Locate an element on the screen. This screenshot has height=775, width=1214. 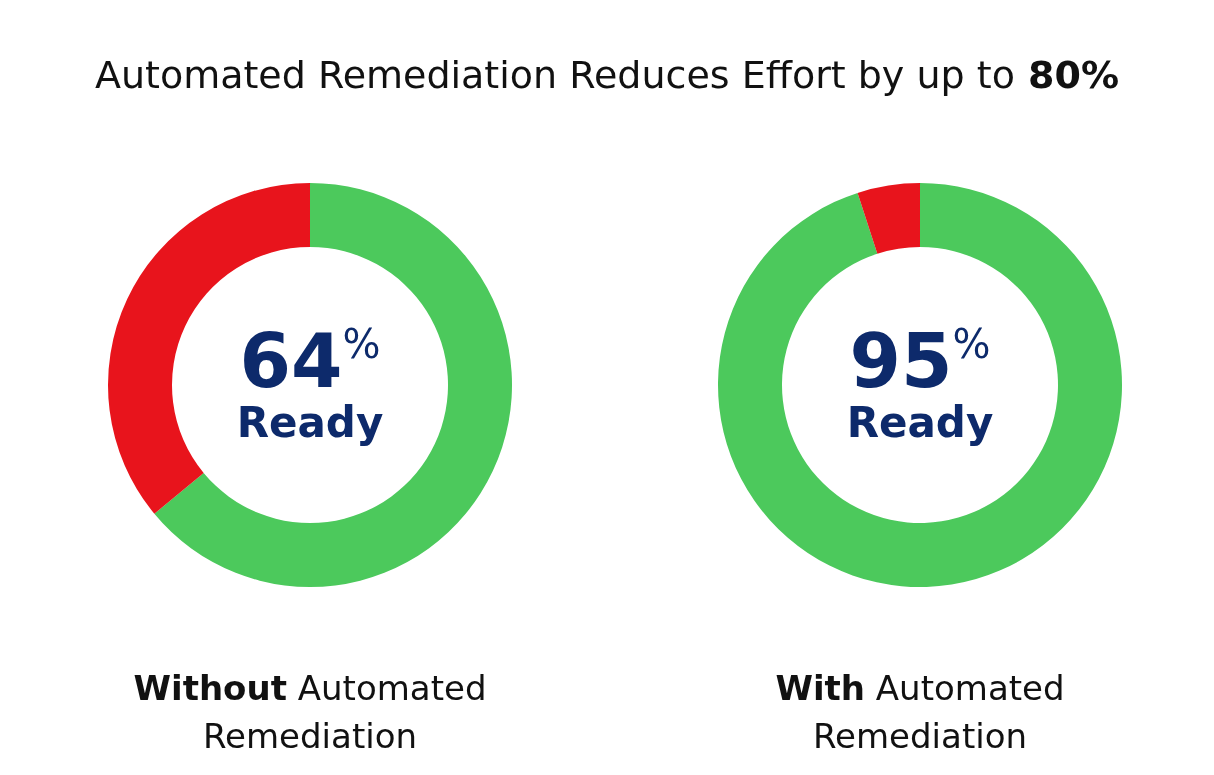
text: Without Automated Remediation is located at coordinates (310, 712).